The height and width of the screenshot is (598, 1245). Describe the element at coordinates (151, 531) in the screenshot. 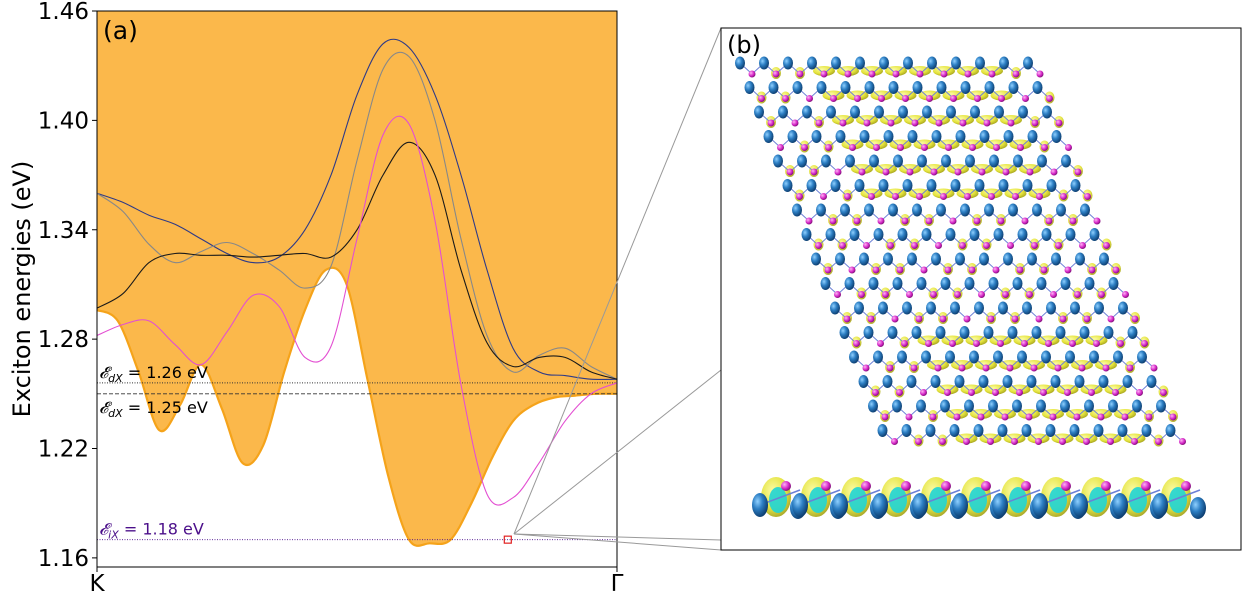

I see `reference-line-label-2: 𝓔iX = 1.18 eV` at that location.